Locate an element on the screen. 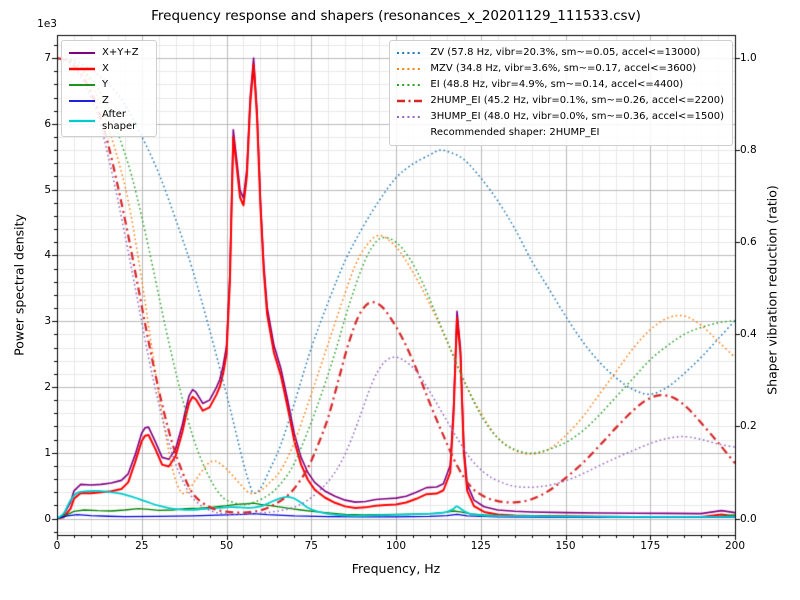 The height and width of the screenshot is (600, 800). legend-label: X is located at coordinates (105, 69).